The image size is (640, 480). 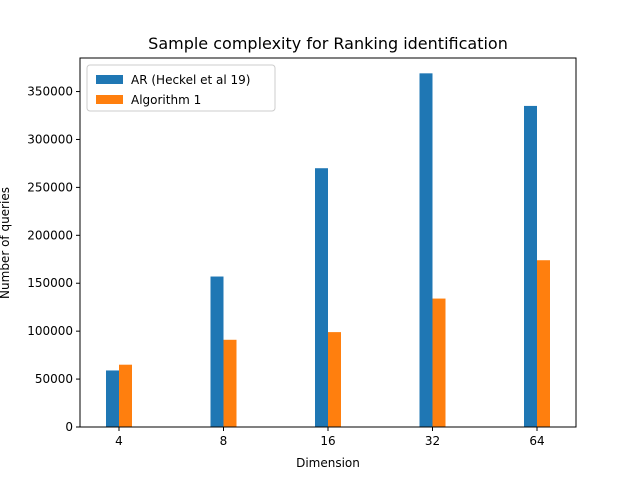 I want to click on y-tick-label-200000: 200000, so click(x=50, y=235).